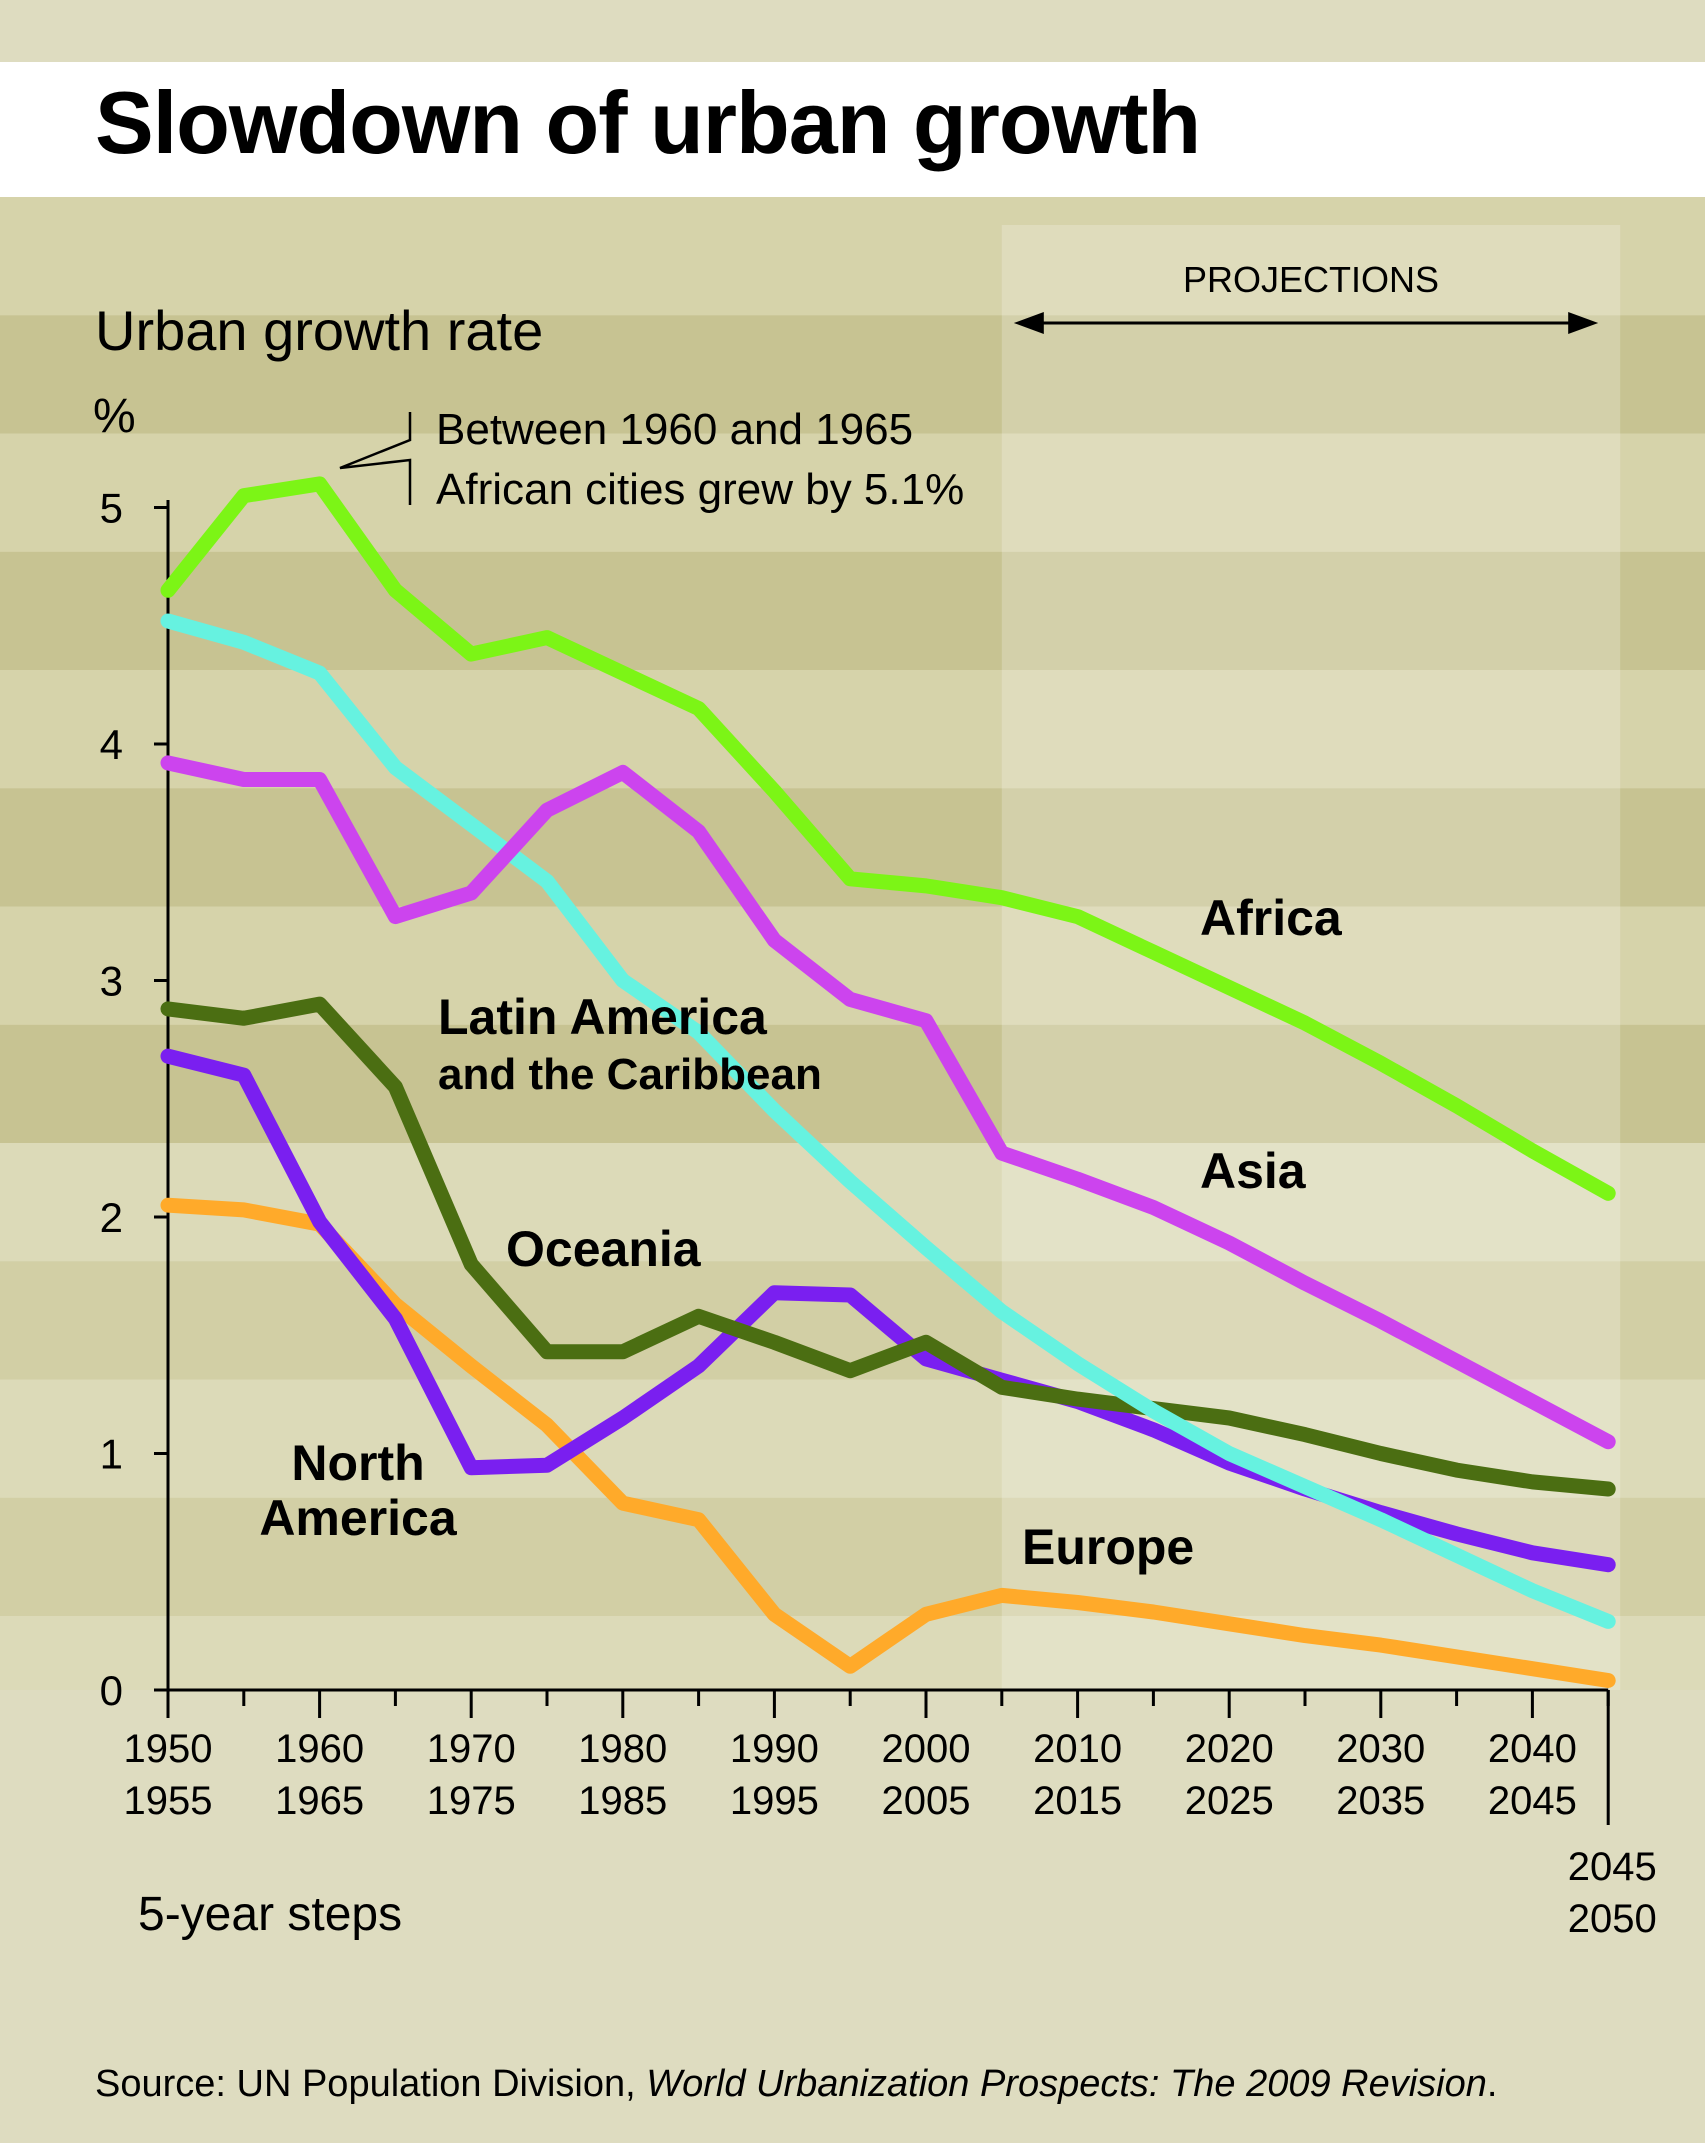 The width and height of the screenshot is (1705, 2143). I want to click on title-band, so click(852, 129).